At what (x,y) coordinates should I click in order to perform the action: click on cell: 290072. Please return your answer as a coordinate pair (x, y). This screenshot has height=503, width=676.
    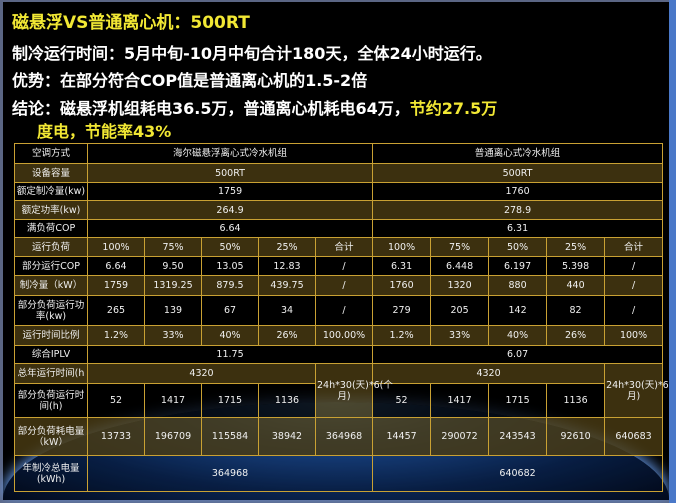
    Looking at the image, I should click on (460, 436).